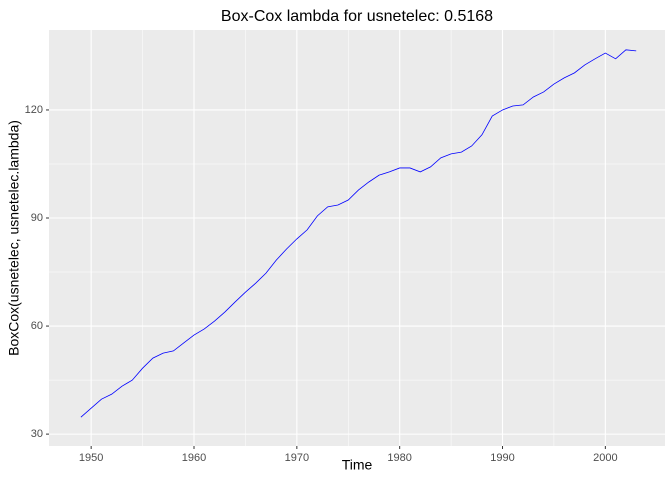 Image resolution: width=672 pixels, height=480 pixels. Describe the element at coordinates (37, 218) in the screenshot. I see `y-tick-label: 90` at that location.